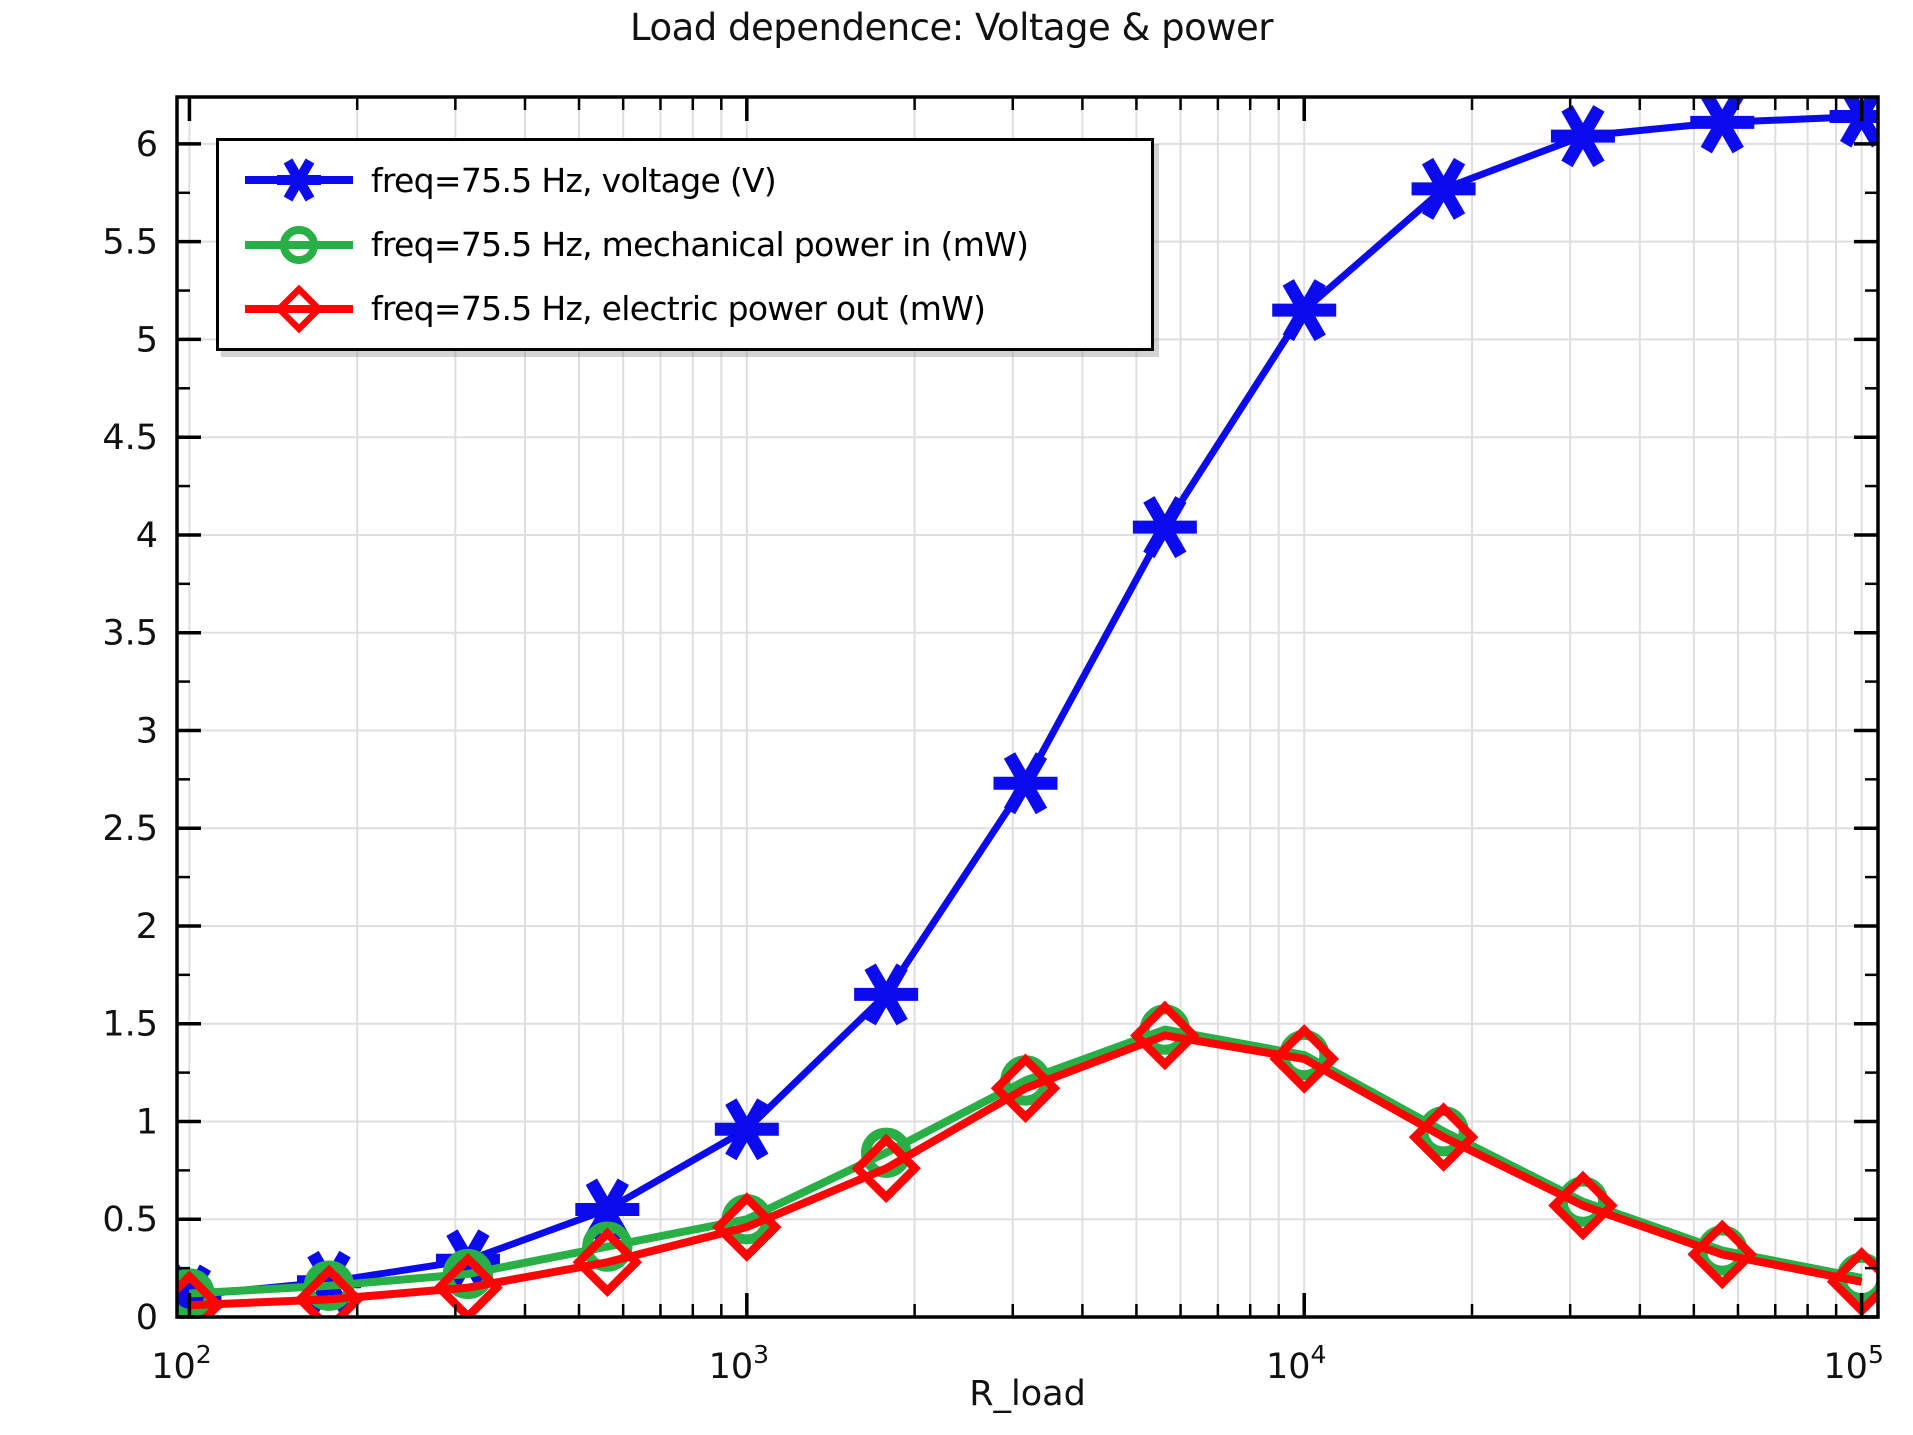  Describe the element at coordinates (1853, 1363) in the screenshot. I see `x-tick-label: 10⁵` at that location.